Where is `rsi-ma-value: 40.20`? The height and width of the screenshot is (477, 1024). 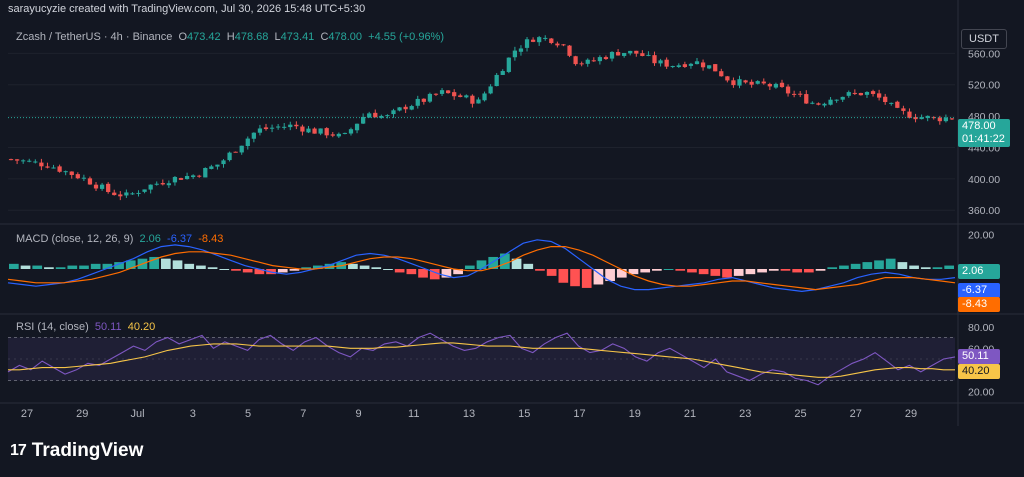
rsi-ma-value: 40.20 is located at coordinates (141, 327).